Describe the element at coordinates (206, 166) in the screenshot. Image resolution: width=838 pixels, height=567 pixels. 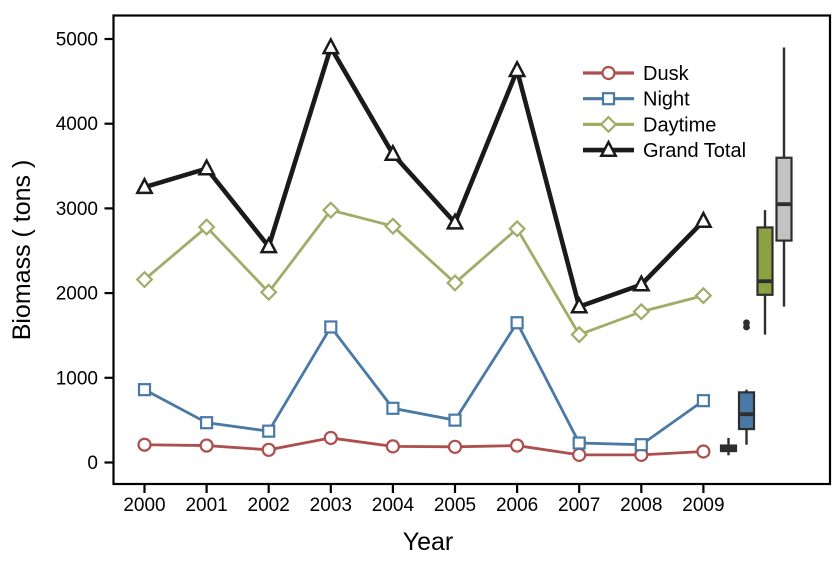
I see `marker-grand-total-2001` at that location.